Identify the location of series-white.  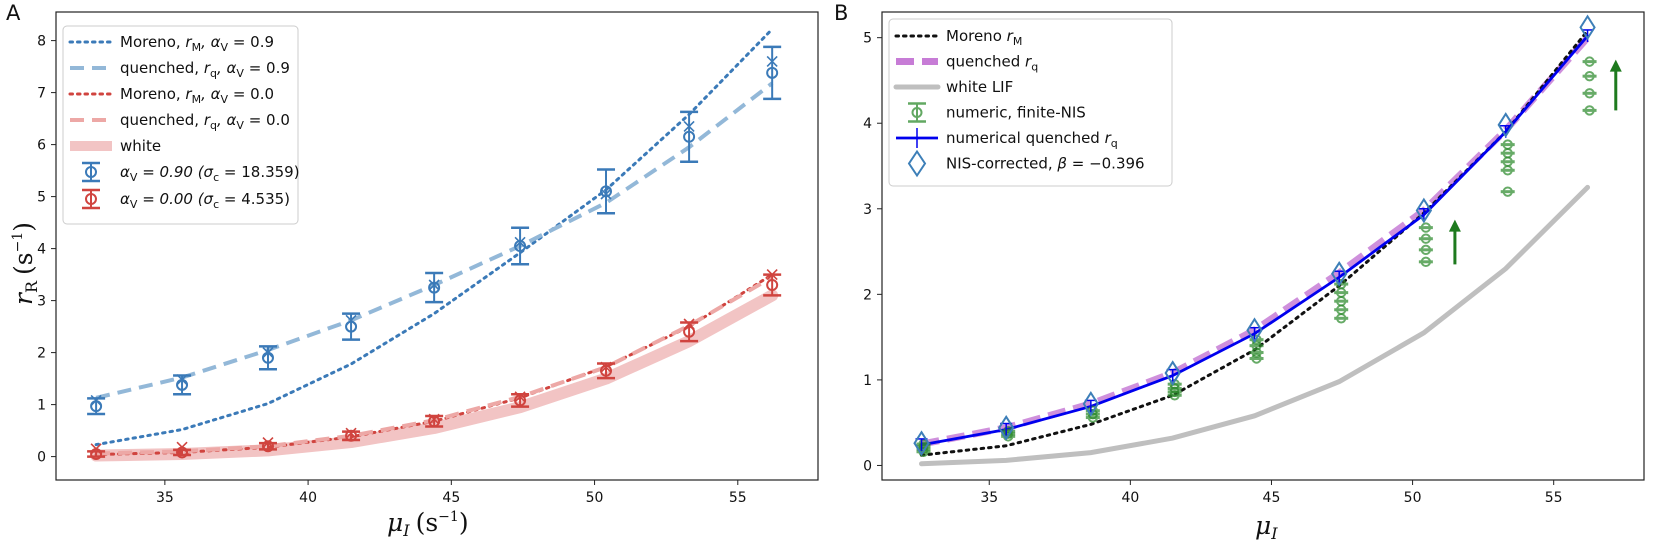
(434, 375).